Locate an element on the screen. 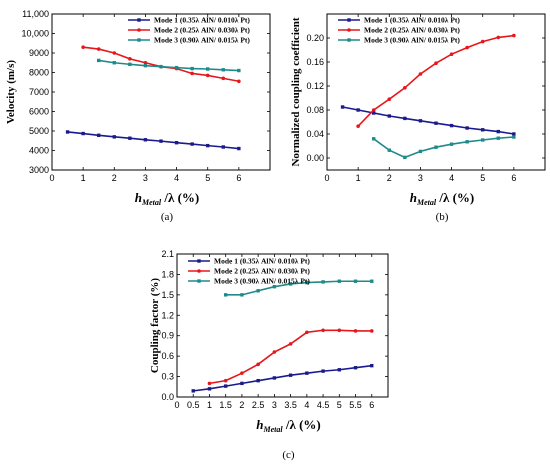 The width and height of the screenshot is (550, 468). y-tick-label: 5000 is located at coordinates (39, 131).